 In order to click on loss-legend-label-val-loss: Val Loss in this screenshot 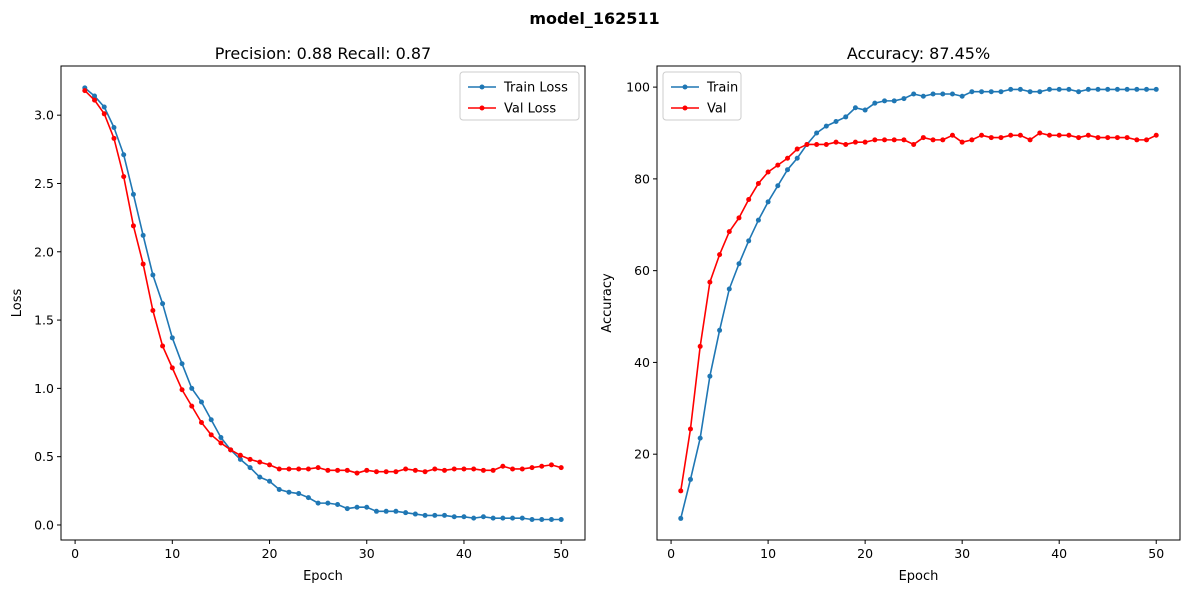, I will do `click(530, 109)`.